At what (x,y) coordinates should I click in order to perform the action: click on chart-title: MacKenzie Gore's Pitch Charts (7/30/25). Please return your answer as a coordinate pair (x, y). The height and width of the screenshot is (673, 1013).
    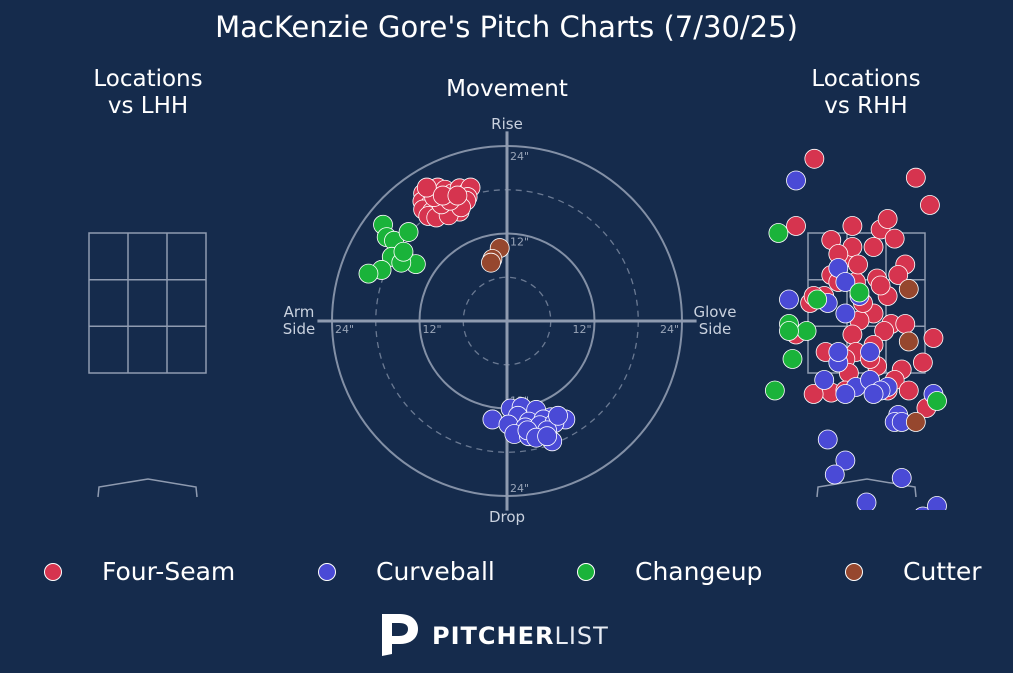
    Looking at the image, I should click on (506, 27).